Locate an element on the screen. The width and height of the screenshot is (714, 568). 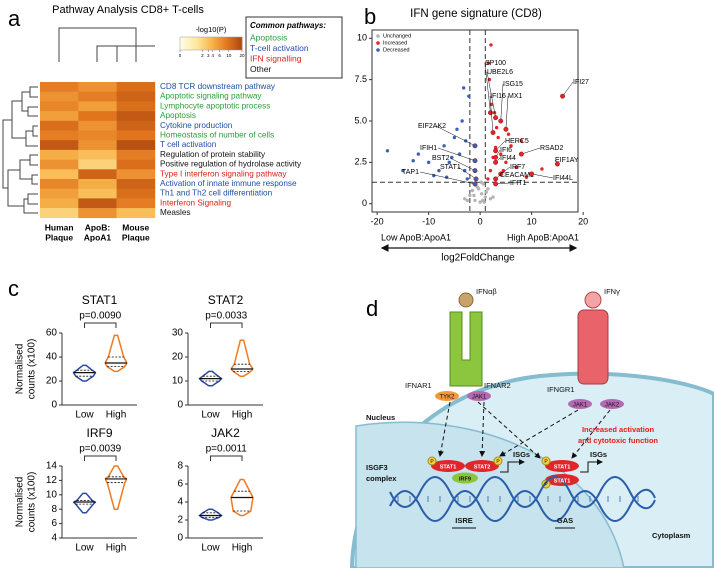
significance-bracket is located at coordinates (226, 325).